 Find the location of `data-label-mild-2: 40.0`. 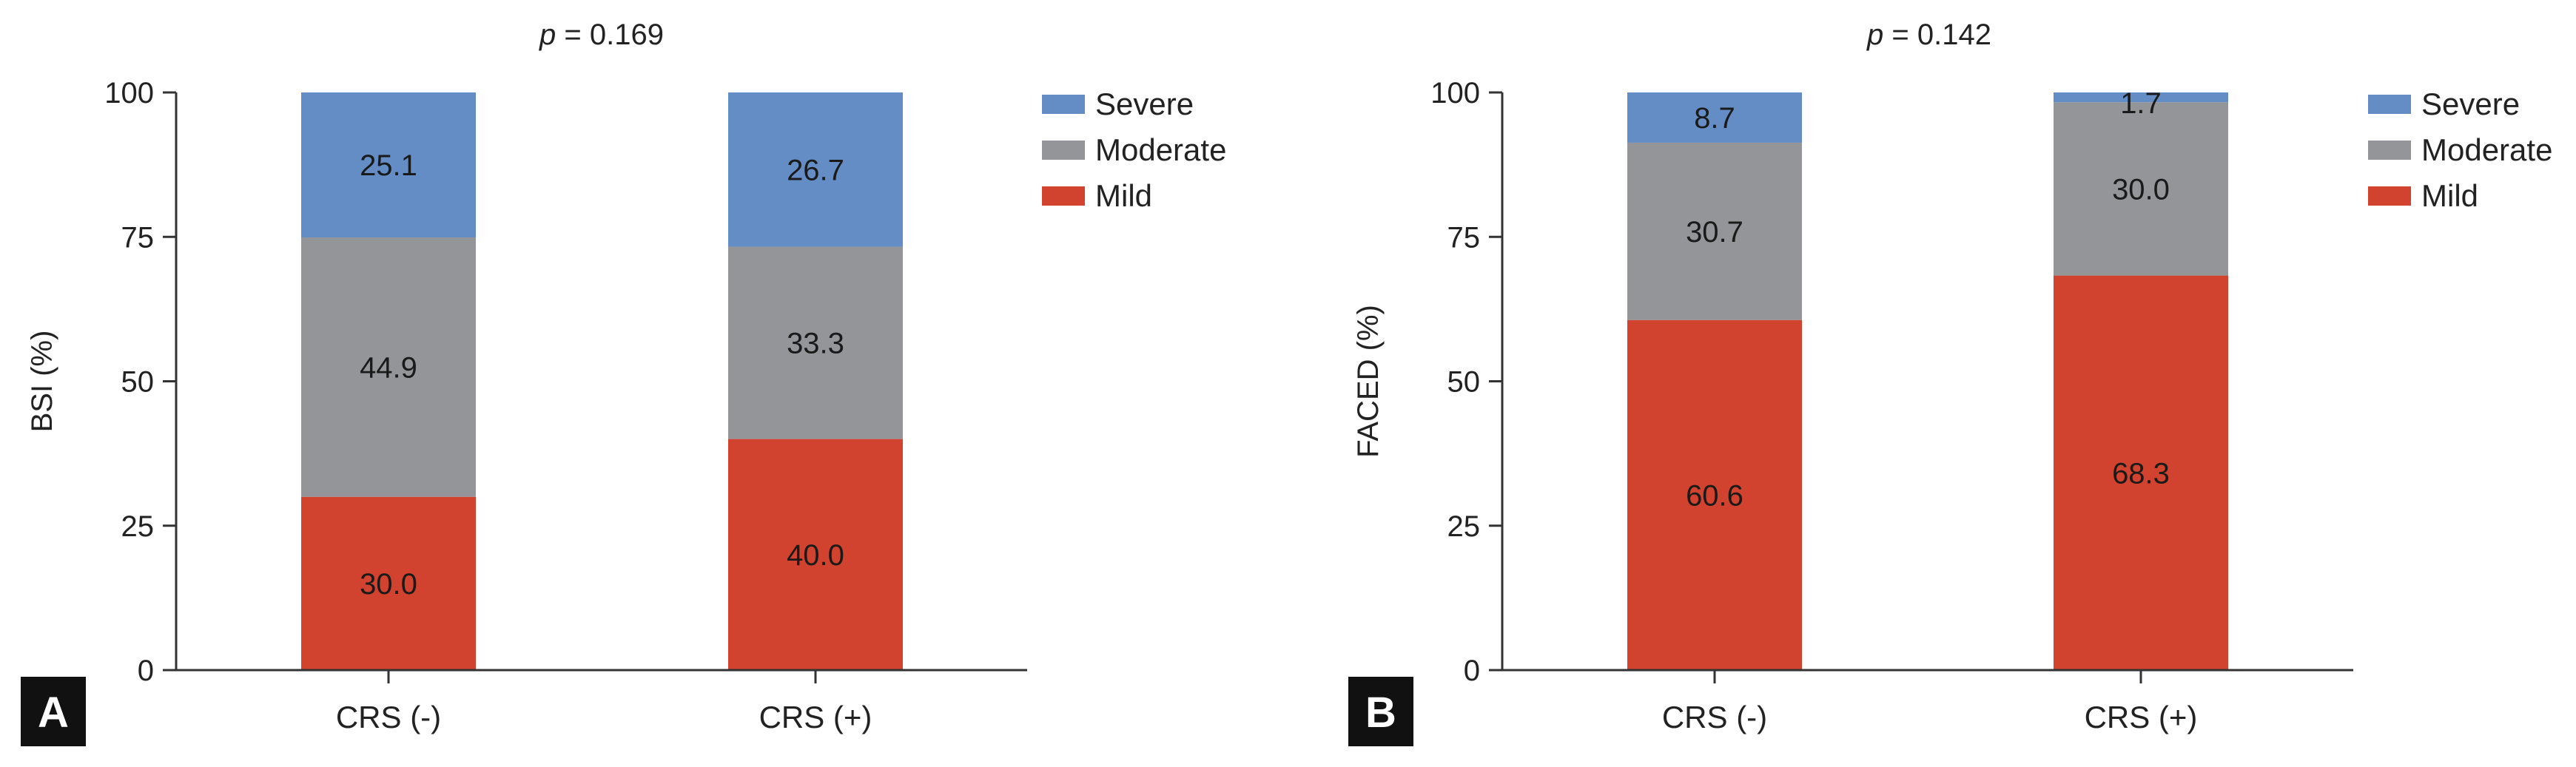

data-label-mild-2: 40.0 is located at coordinates (815, 555).